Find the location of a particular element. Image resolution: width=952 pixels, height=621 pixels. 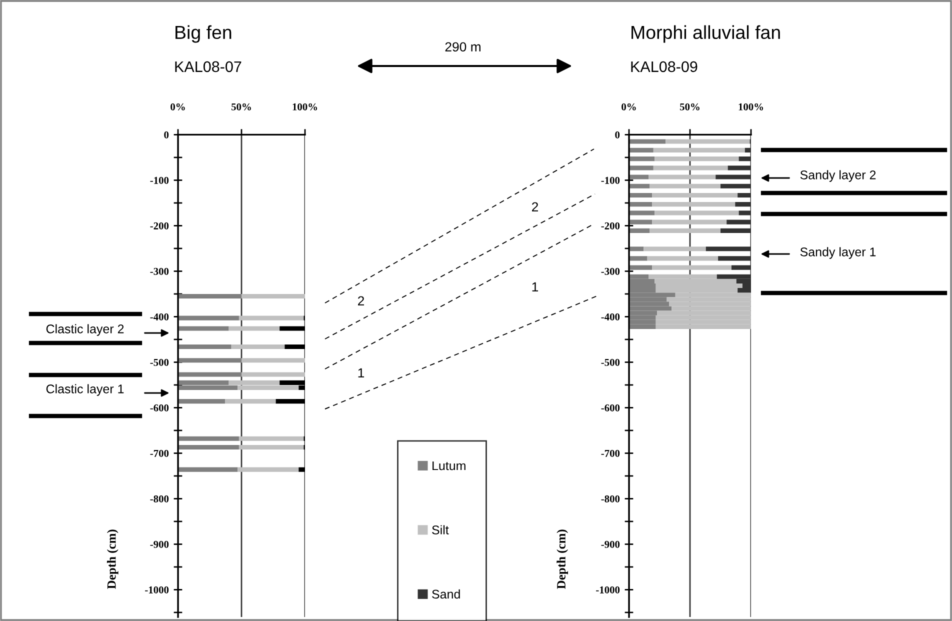

chart-subtitle: KAL08-07 is located at coordinates (208, 66).